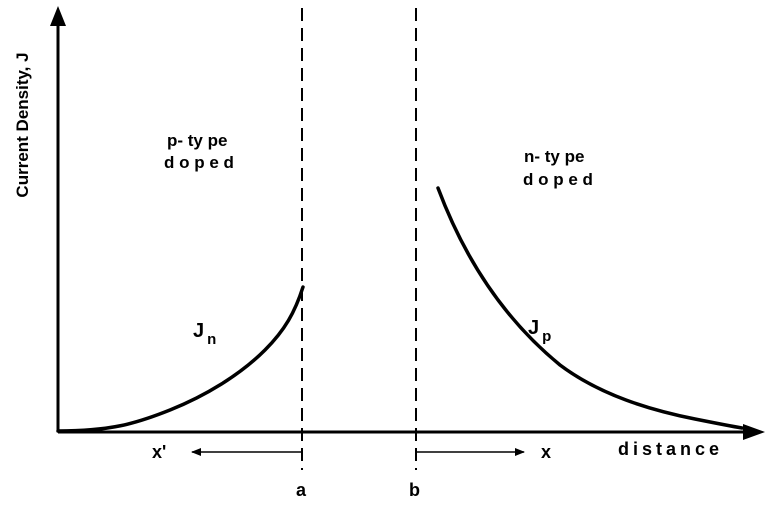  I want to click on x-axis-label: distance, so click(670, 449).